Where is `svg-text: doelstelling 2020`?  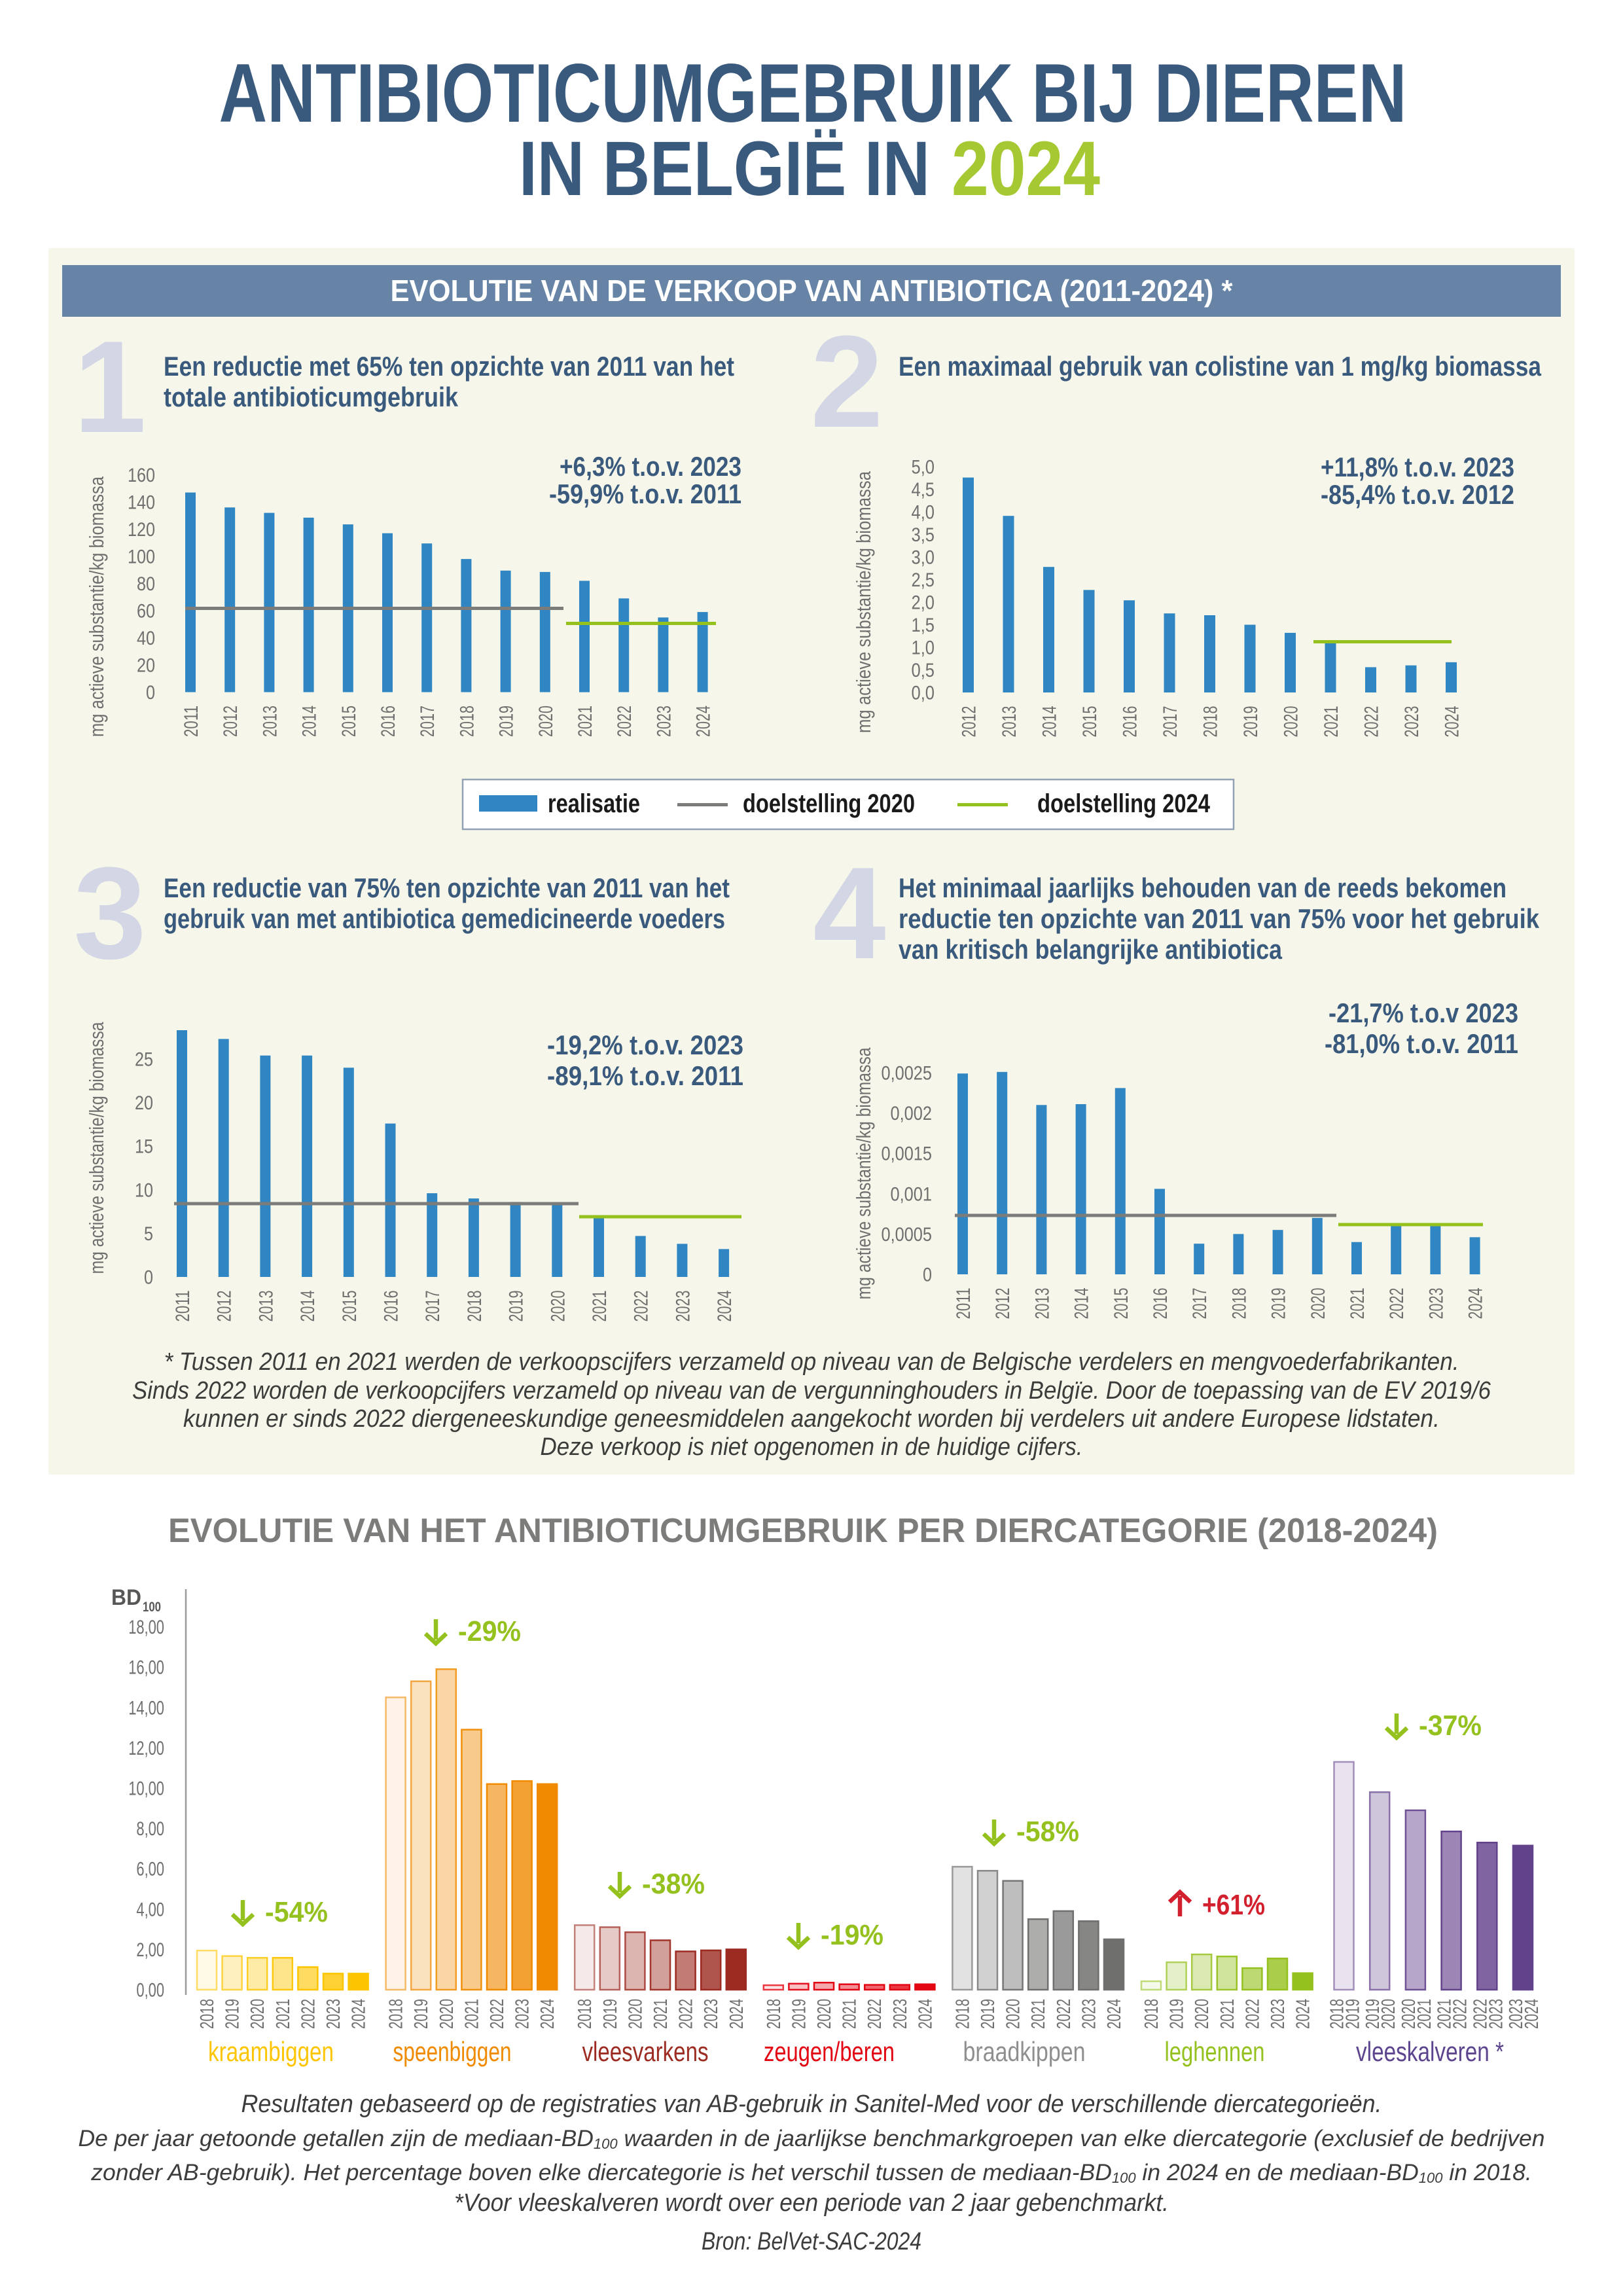 svg-text: doelstelling 2020 is located at coordinates (829, 803).